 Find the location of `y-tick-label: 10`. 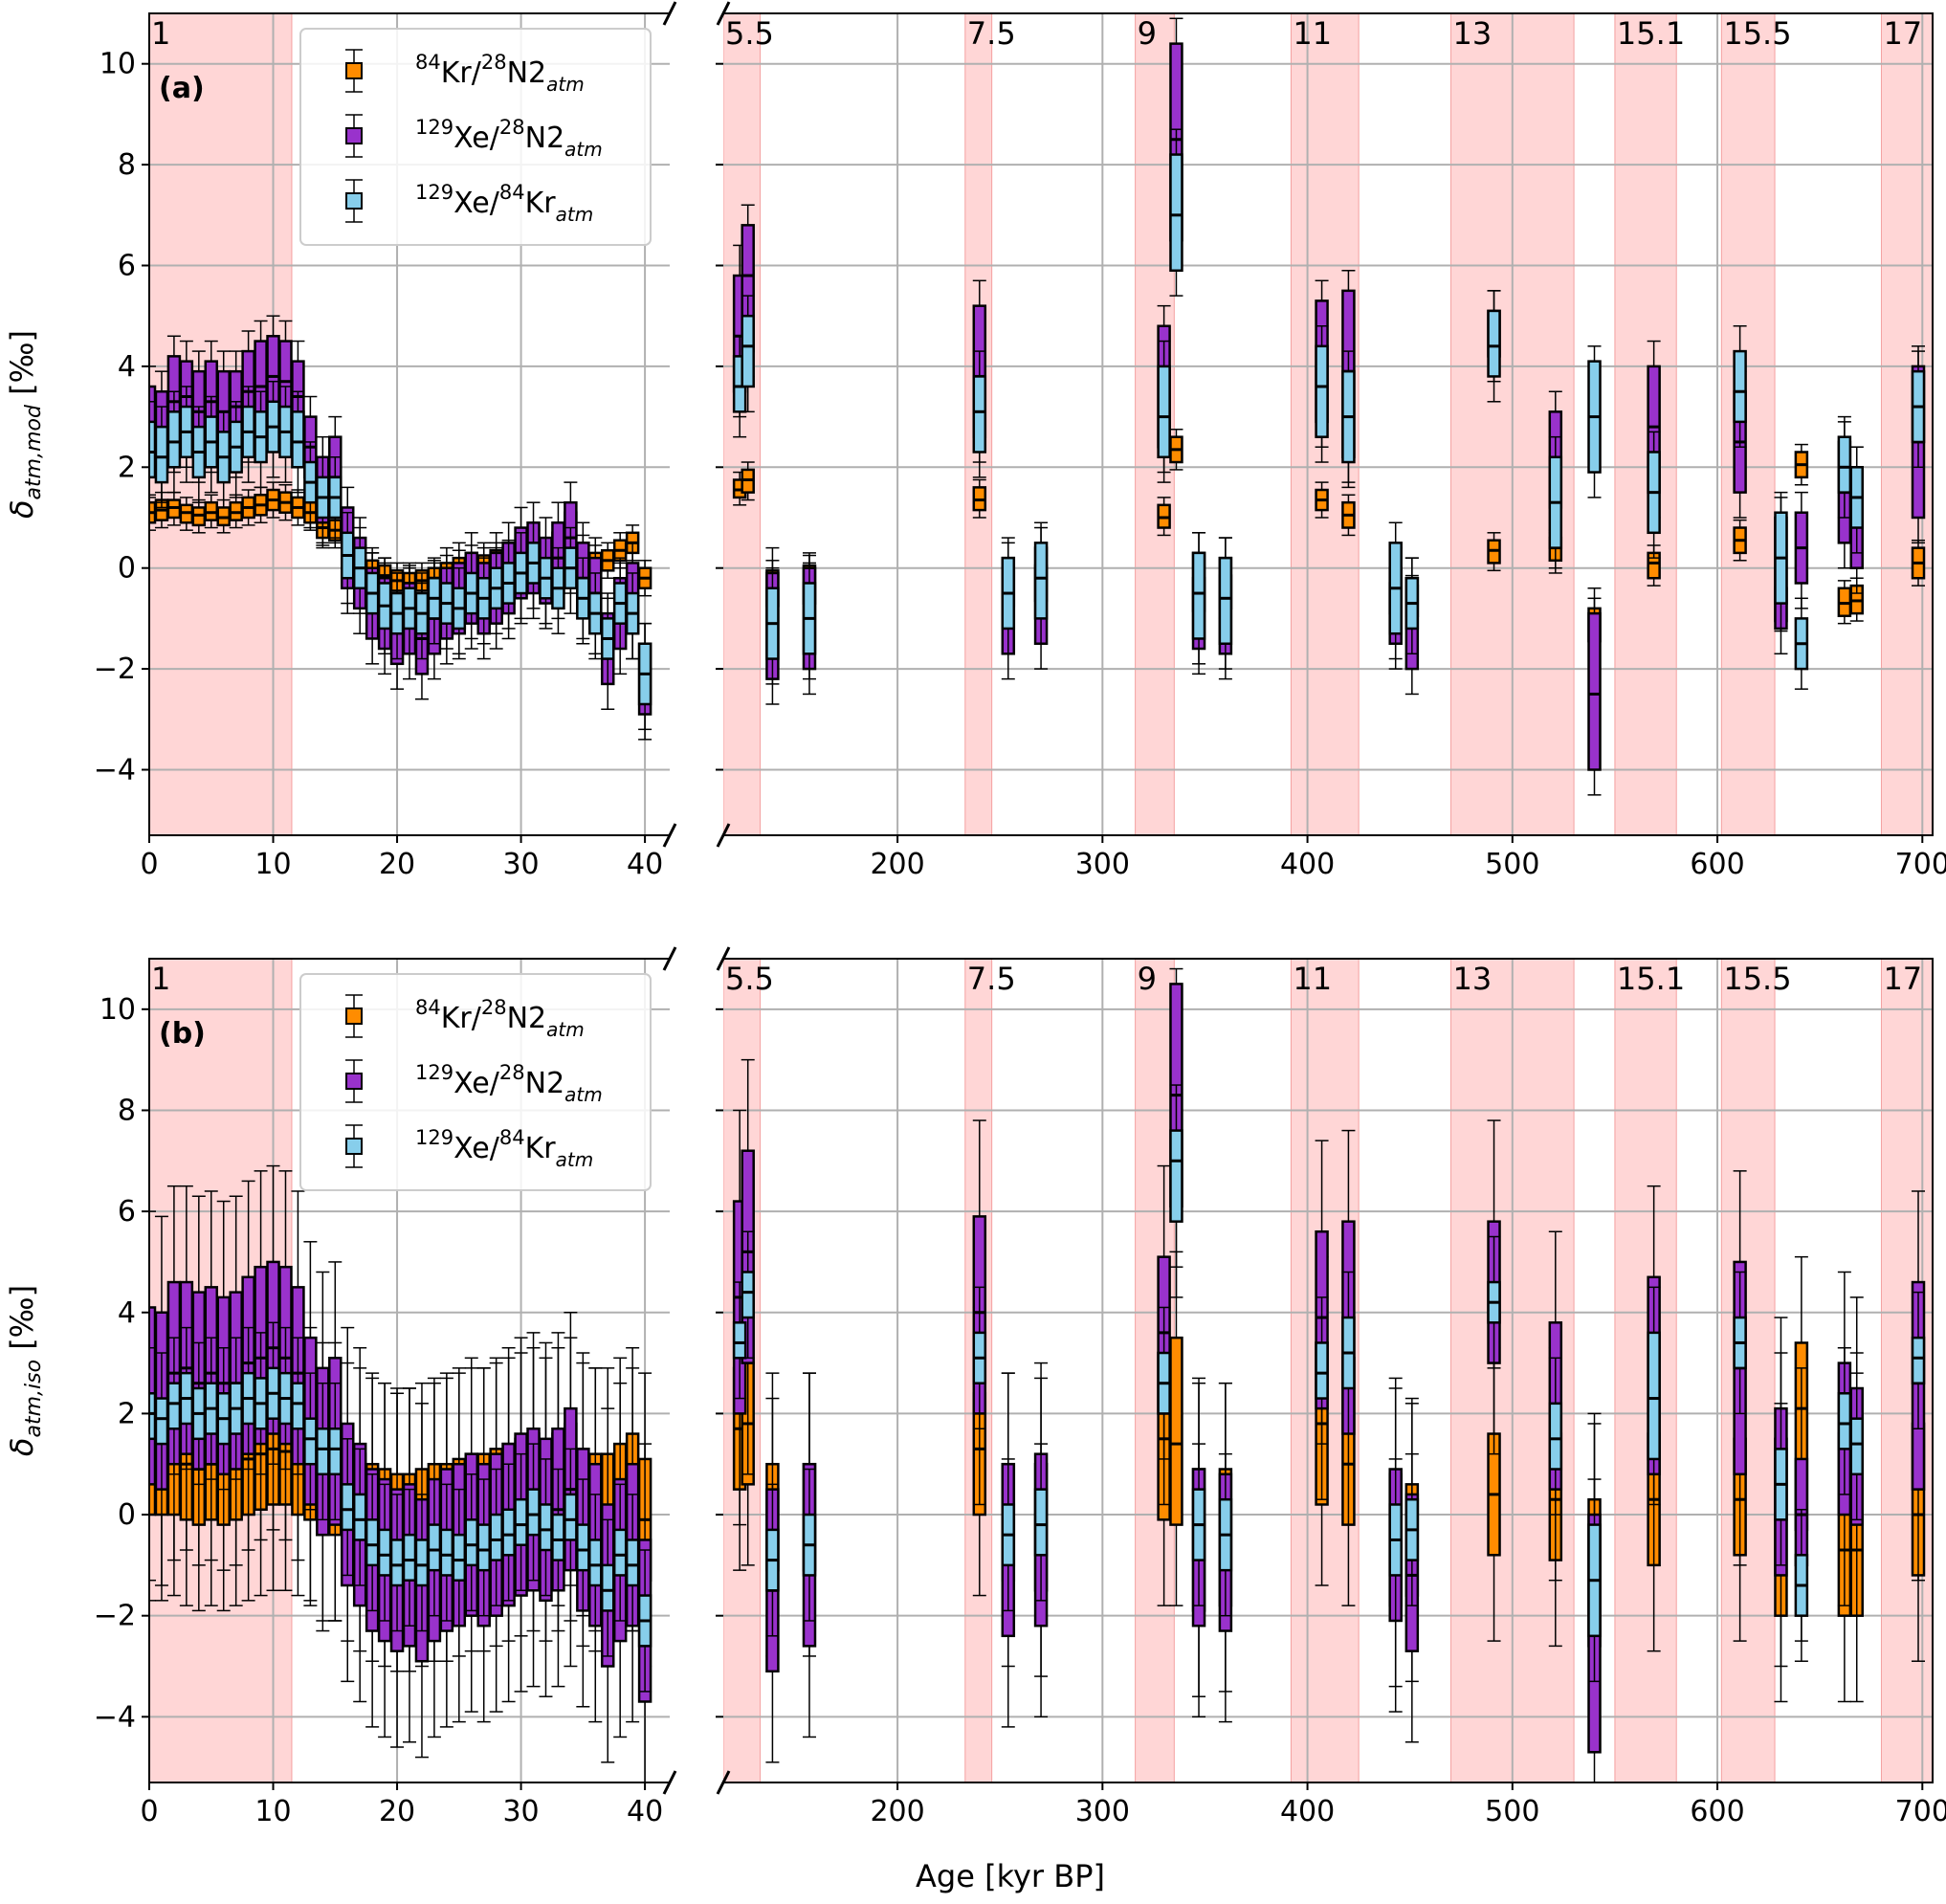

y-tick-label: 10 is located at coordinates (118, 64).